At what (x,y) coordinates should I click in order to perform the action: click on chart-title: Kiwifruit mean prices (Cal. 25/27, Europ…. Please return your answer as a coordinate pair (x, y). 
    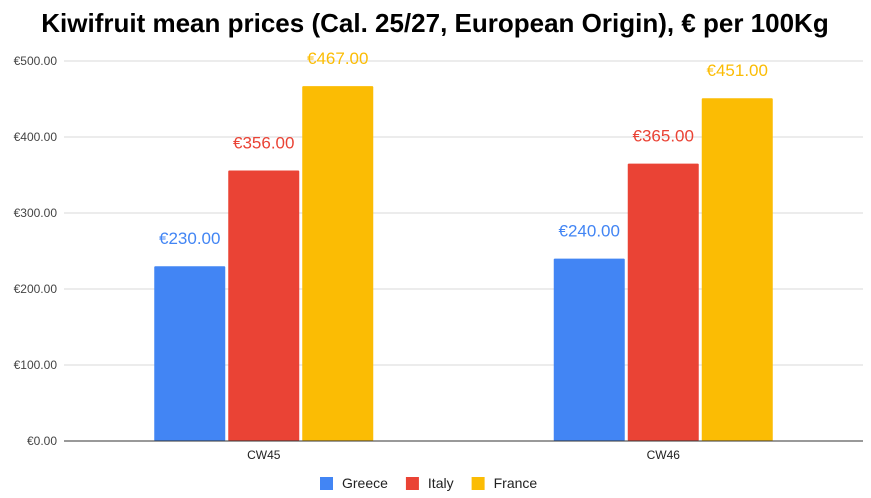
    Looking at the image, I should click on (434, 23).